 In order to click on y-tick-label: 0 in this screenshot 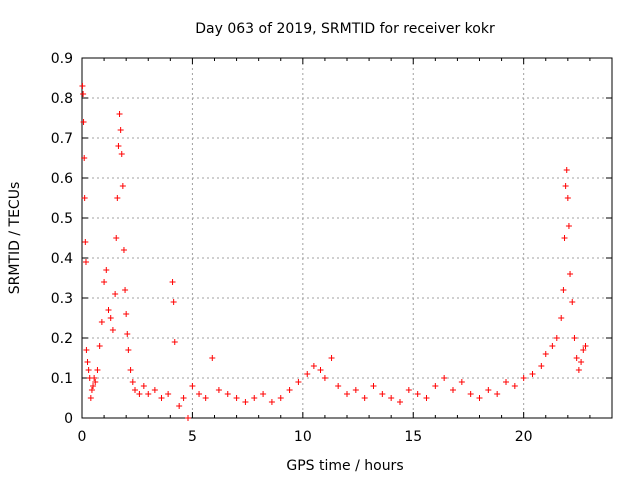, I will do `click(68, 419)`.